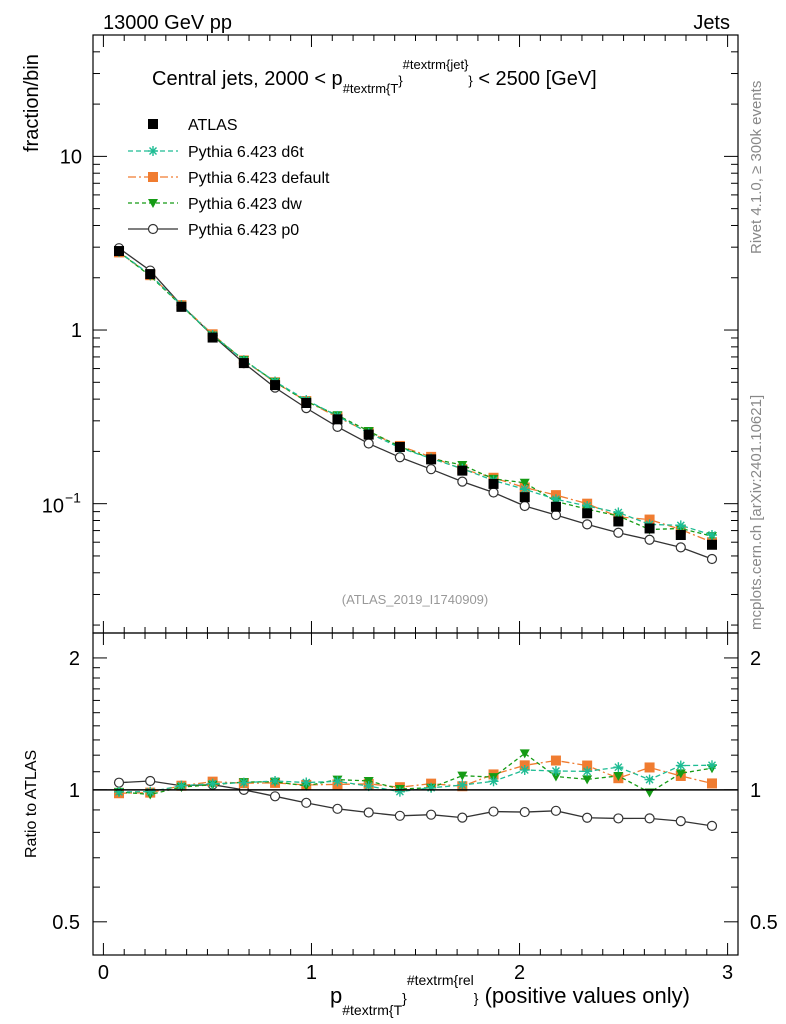 This screenshot has width=786, height=1024. Describe the element at coordinates (524, 483) in the screenshot. I see `point-pythia-6-423-dw` at that location.